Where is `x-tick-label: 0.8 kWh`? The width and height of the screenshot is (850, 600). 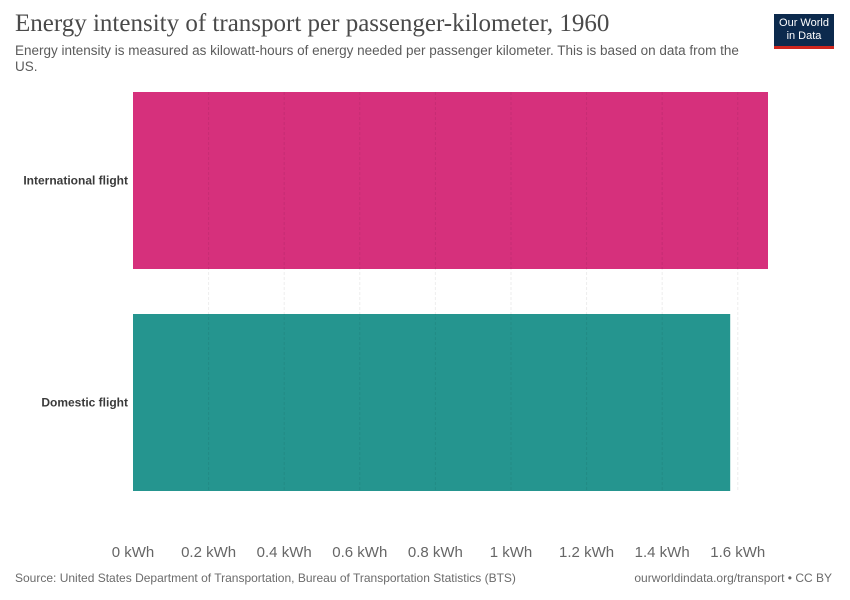
x-tick-label: 0.8 kWh is located at coordinates (435, 552).